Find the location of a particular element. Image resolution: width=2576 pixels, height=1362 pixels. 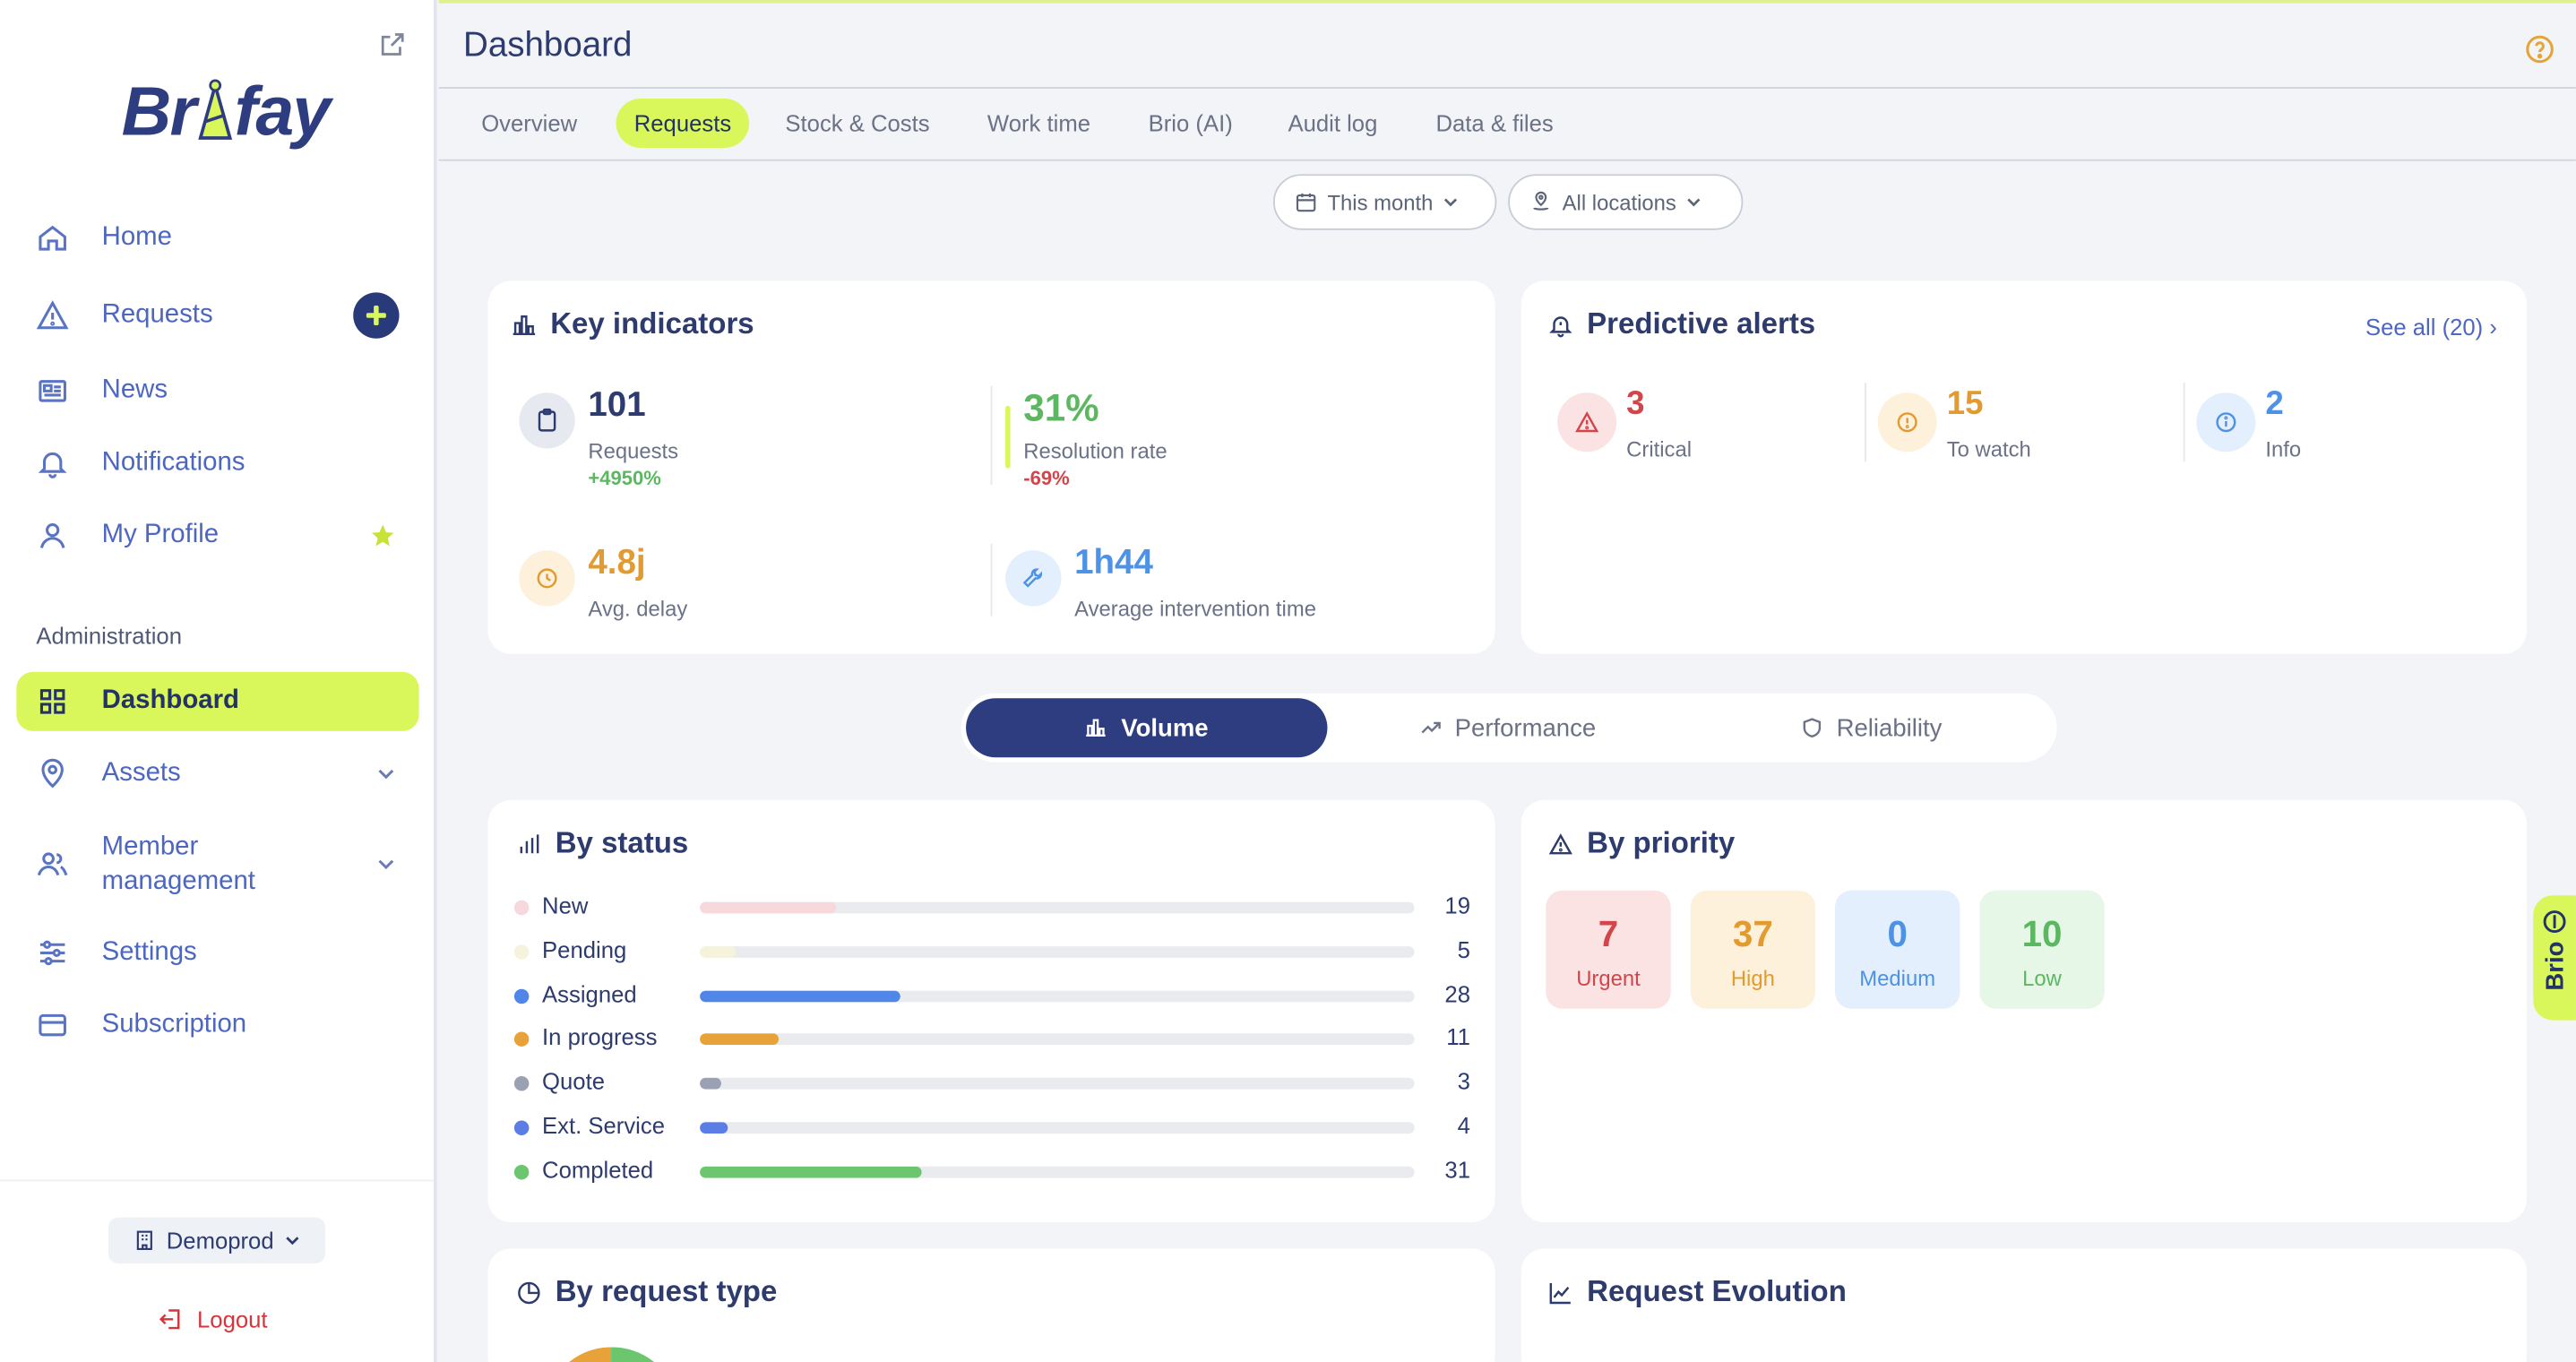

open-external-icon is located at coordinates (393, 44).